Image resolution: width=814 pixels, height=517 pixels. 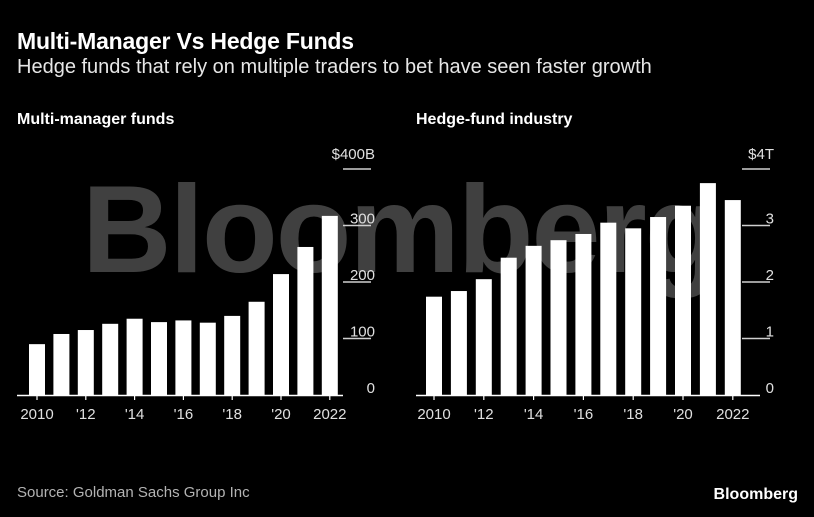 I want to click on y-tick-label: $4T, so click(x=761, y=154).